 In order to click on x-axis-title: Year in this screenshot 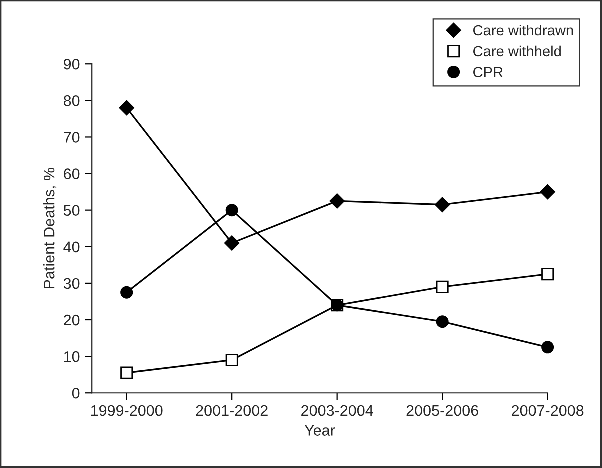, I will do `click(320, 430)`.